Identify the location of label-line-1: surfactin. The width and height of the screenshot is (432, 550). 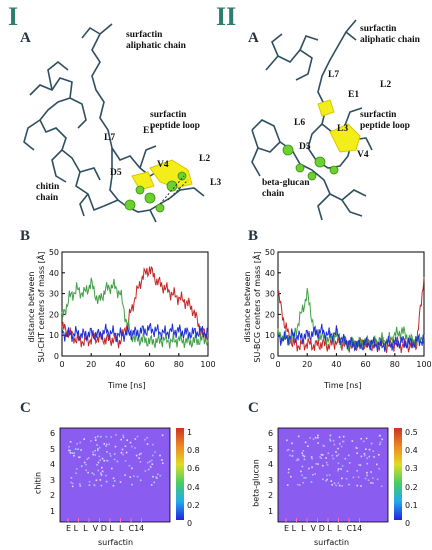
(144, 35).